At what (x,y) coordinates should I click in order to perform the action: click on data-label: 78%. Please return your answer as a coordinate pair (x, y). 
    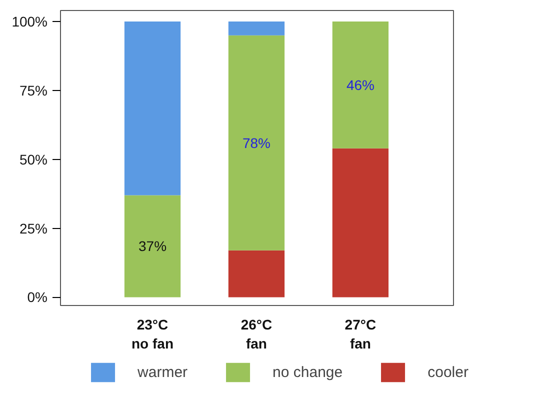
    Looking at the image, I should click on (256, 142).